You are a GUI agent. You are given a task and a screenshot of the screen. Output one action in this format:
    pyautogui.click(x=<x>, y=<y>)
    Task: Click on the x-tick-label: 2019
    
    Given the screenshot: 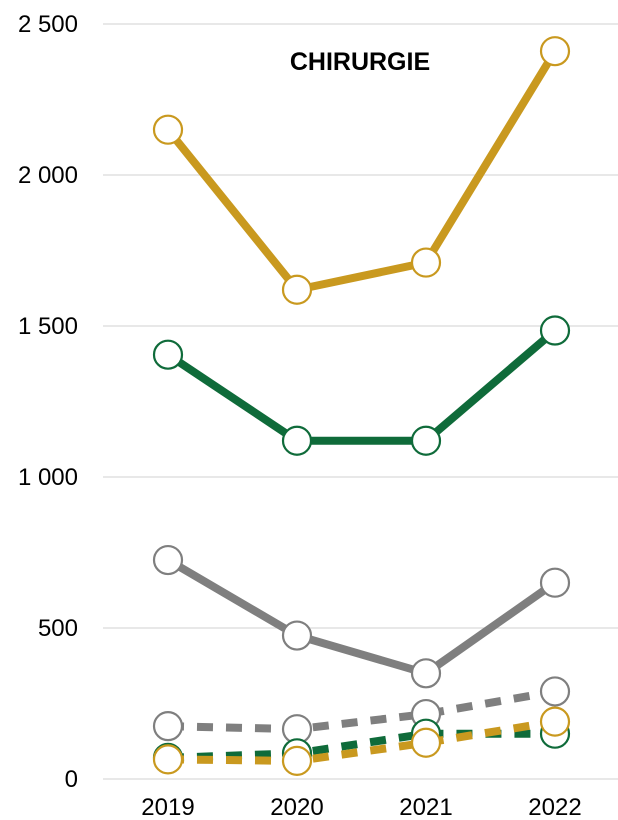 What is the action you would take?
    pyautogui.click(x=167, y=807)
    